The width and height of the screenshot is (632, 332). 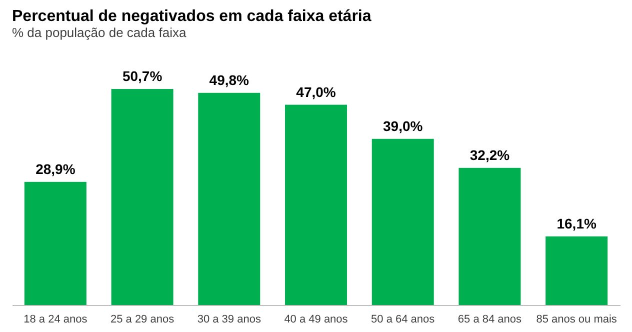 What do you see at coordinates (403, 320) in the screenshot?
I see `x-tick-label: 50 a 64 anos` at bounding box center [403, 320].